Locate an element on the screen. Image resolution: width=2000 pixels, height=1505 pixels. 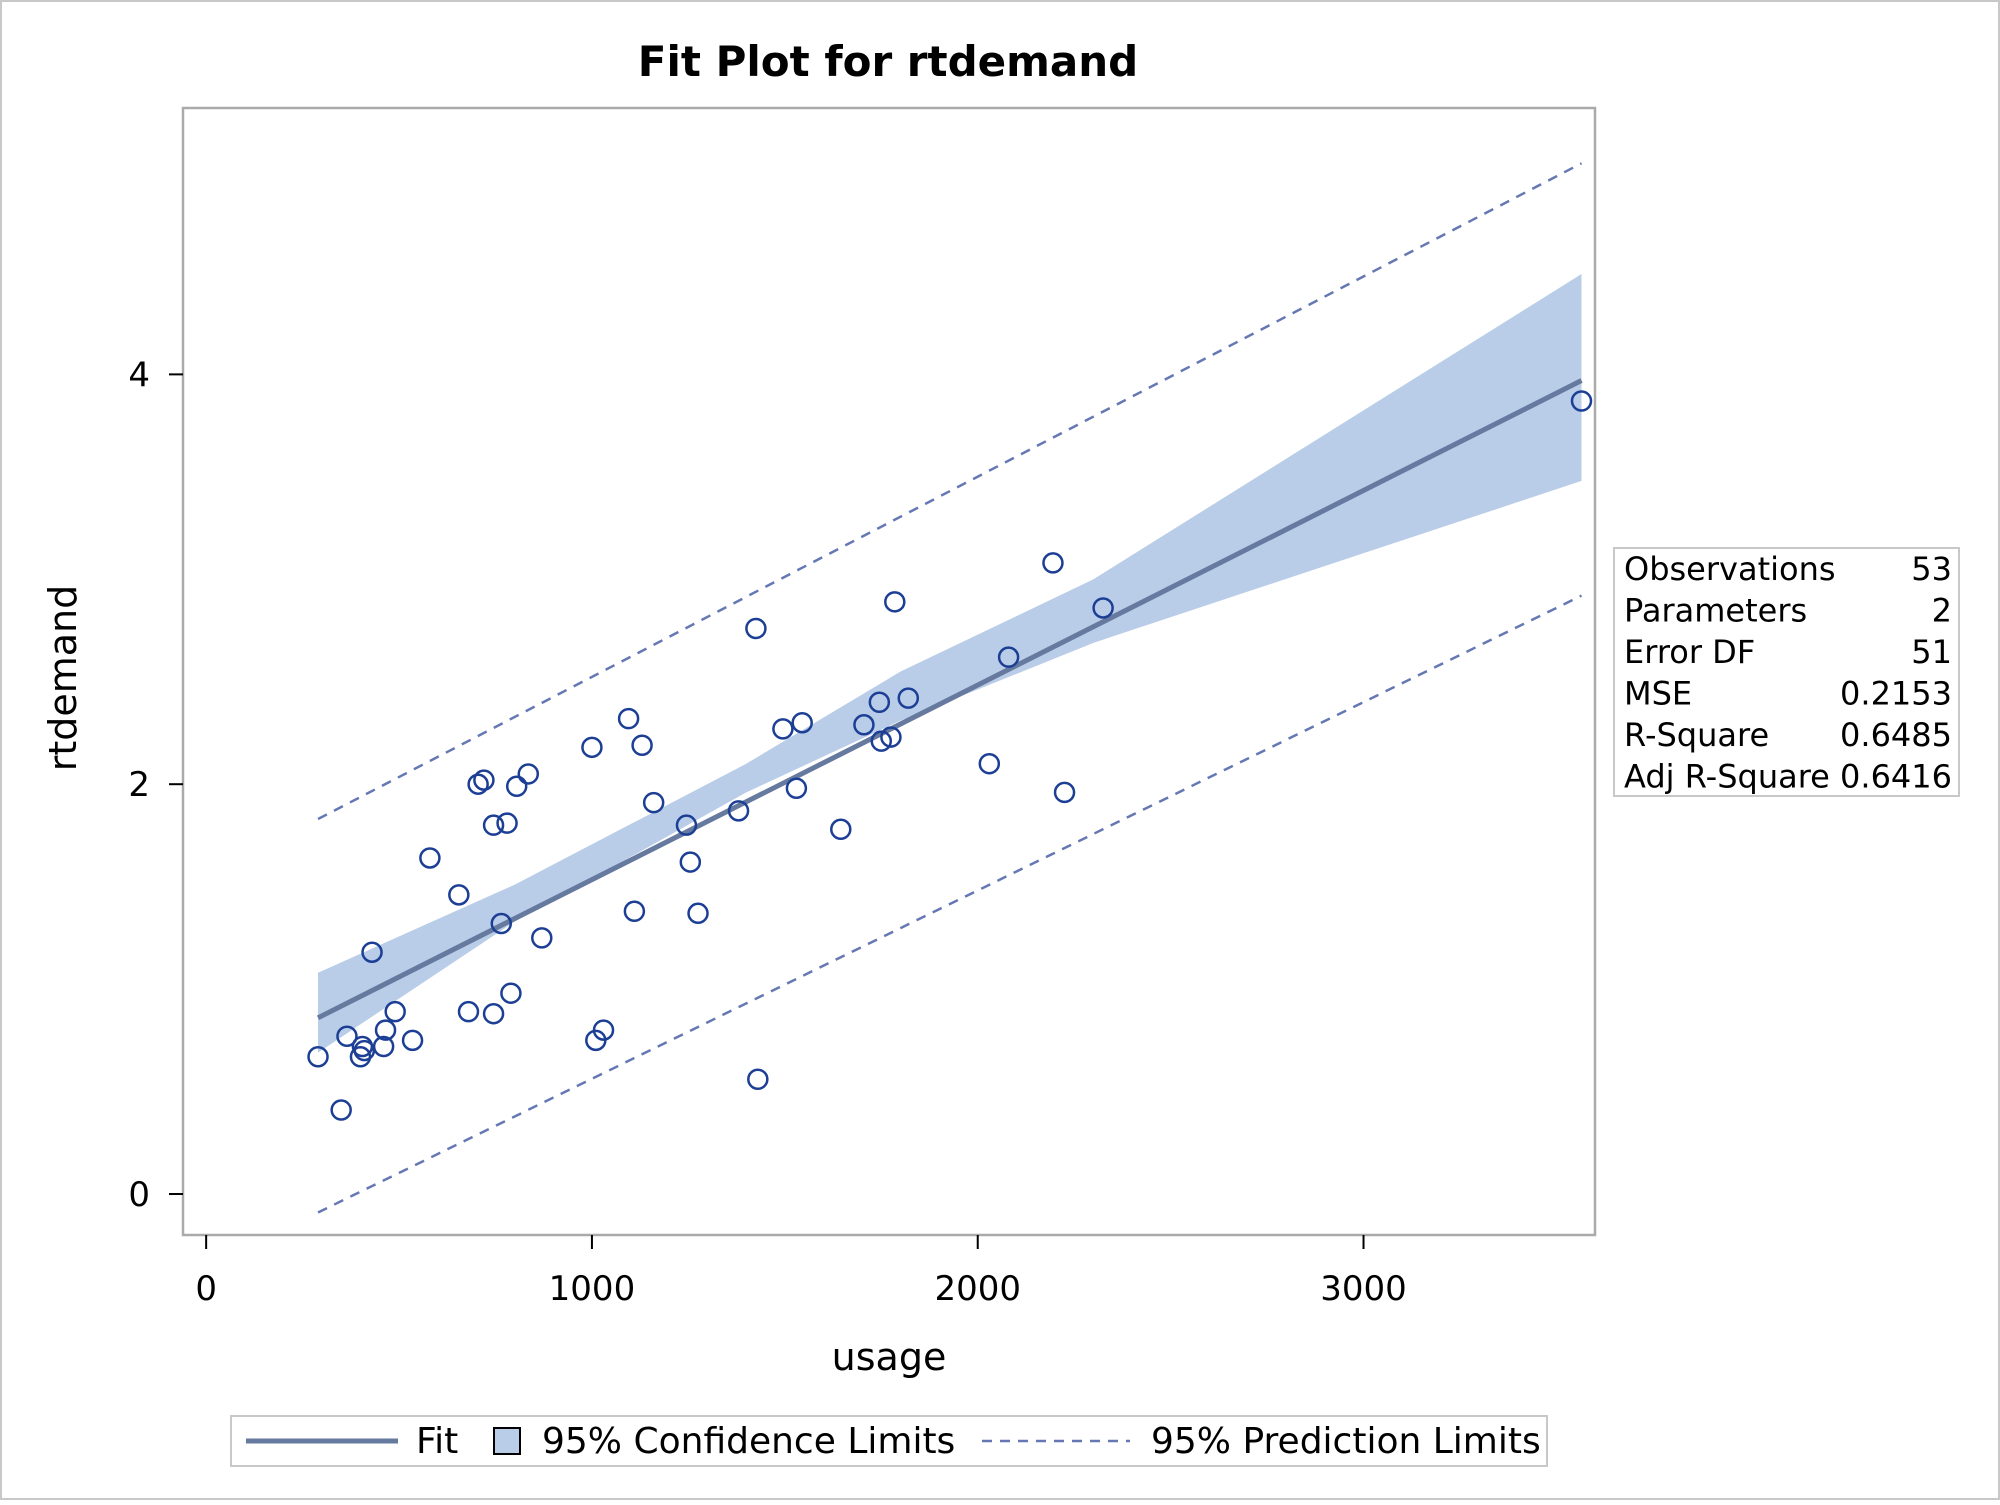
x-tick-label: 1000 is located at coordinates (592, 1289).